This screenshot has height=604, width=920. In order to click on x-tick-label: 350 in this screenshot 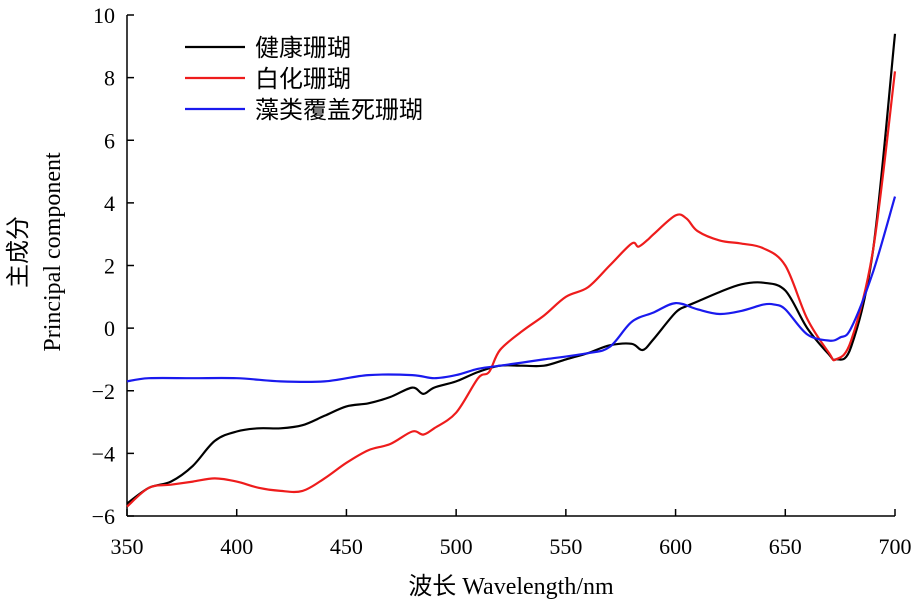, I will do `click(127, 546)`.